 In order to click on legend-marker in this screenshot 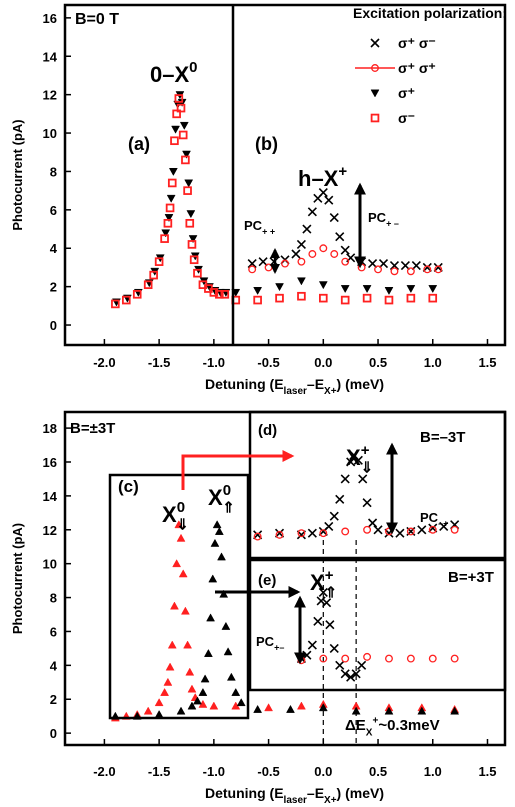, I will do `click(375, 43)`.